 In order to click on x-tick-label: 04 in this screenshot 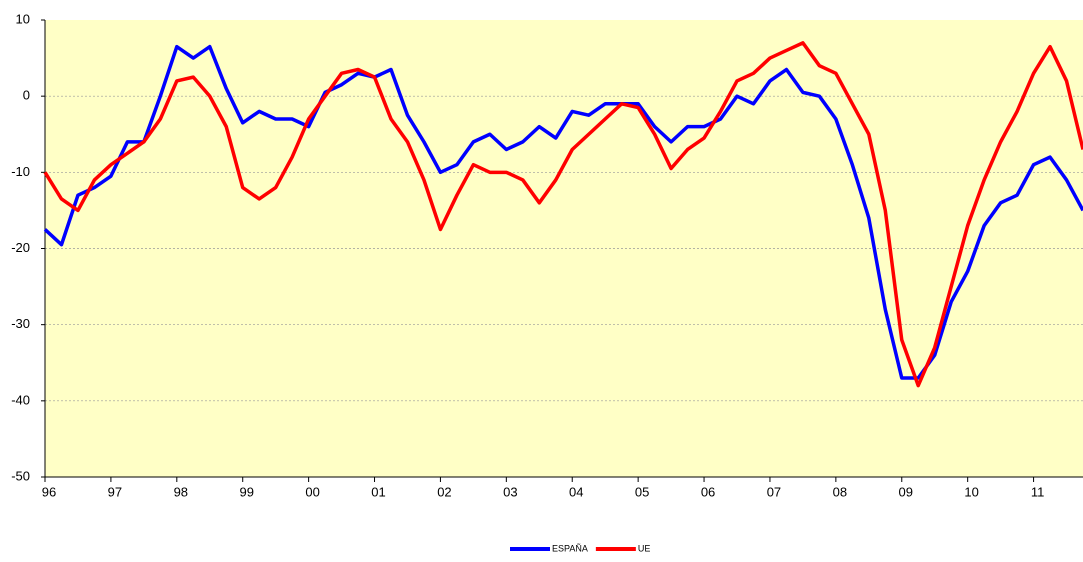, I will do `click(576, 491)`.